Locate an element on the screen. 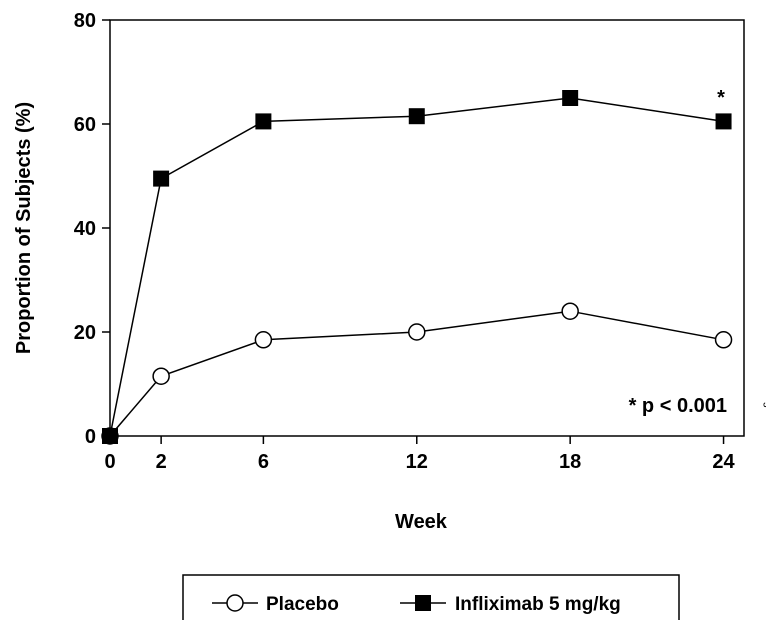 The height and width of the screenshot is (620, 766). y-axis-label: Proportion of Subjects (%) is located at coordinates (24, 228).